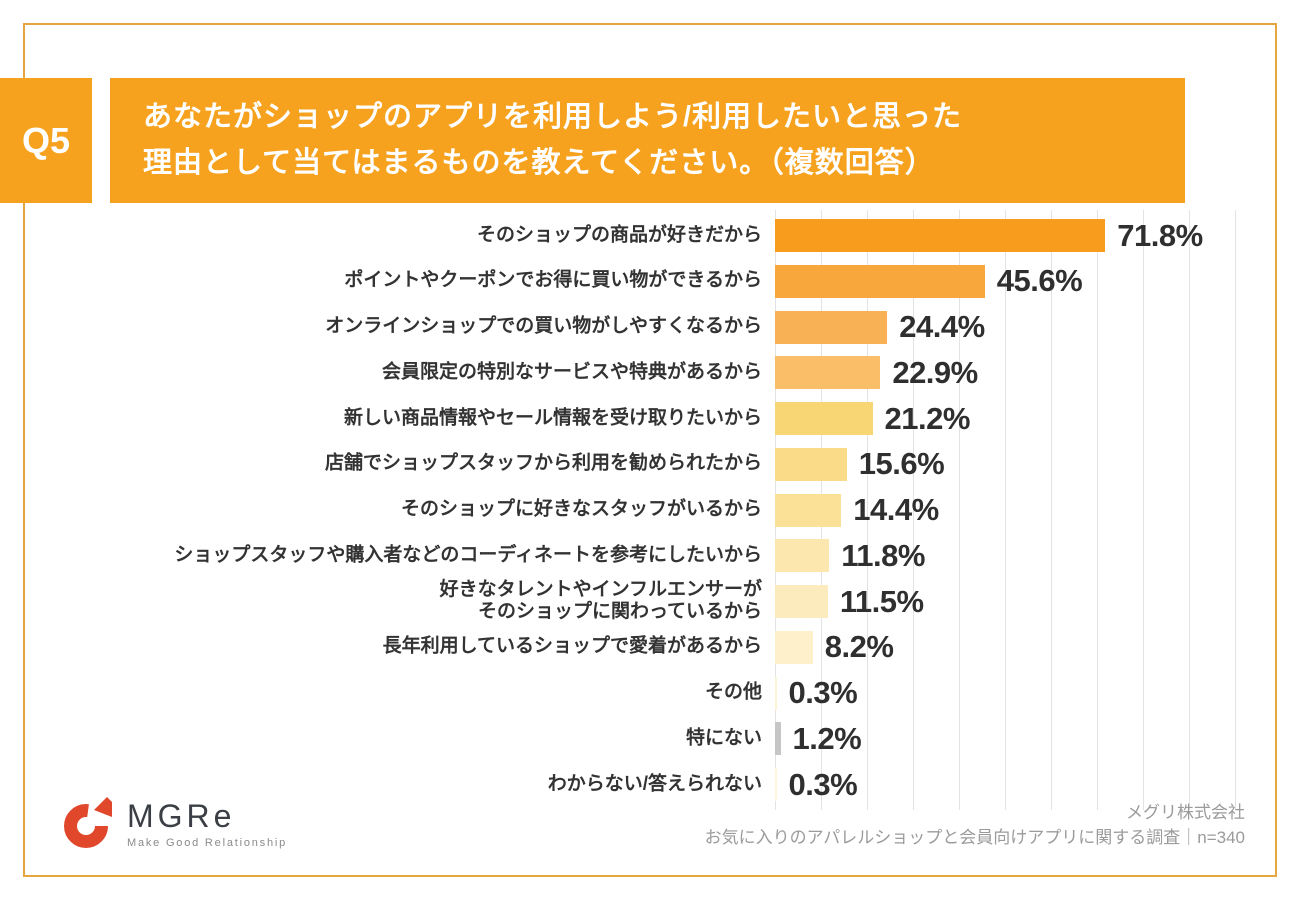  I want to click on question-number: Q5, so click(46, 140).